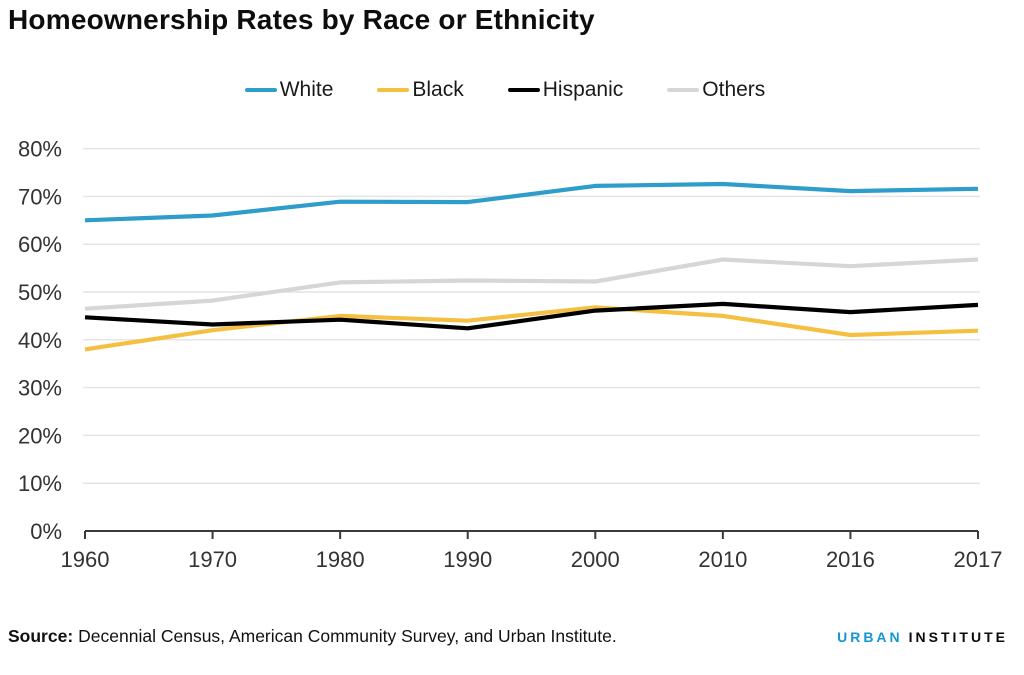 The height and width of the screenshot is (675, 1024). Describe the element at coordinates (40, 388) in the screenshot. I see `y-tick-label-30: 30%` at that location.